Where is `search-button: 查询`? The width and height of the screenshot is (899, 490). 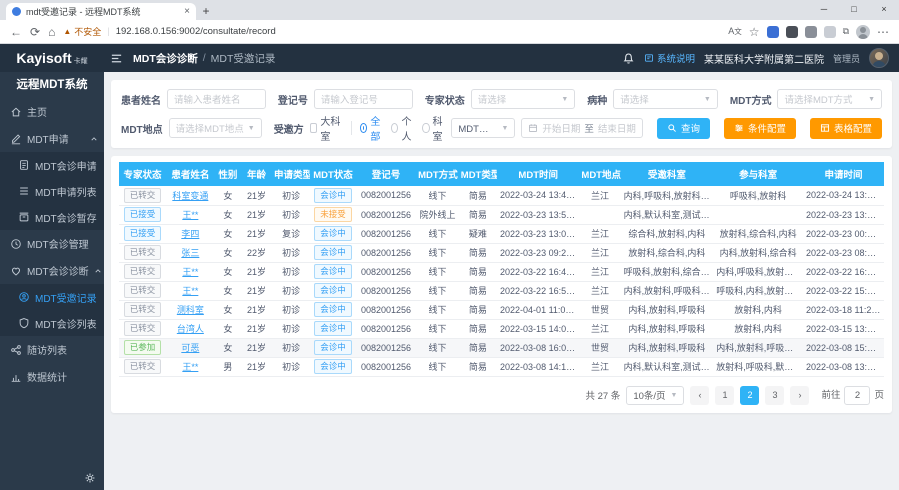
search-button: 查询 is located at coordinates (683, 128).